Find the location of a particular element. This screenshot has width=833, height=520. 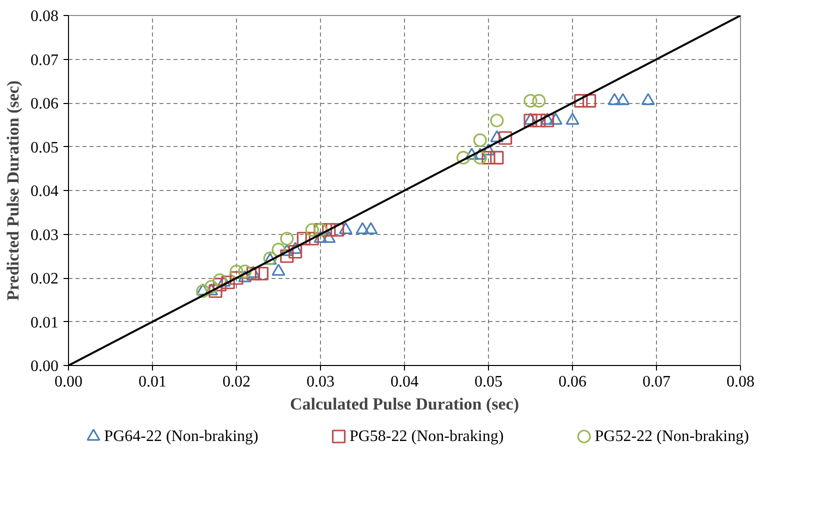

x-tick-label: 0.08 is located at coordinates (740, 382).